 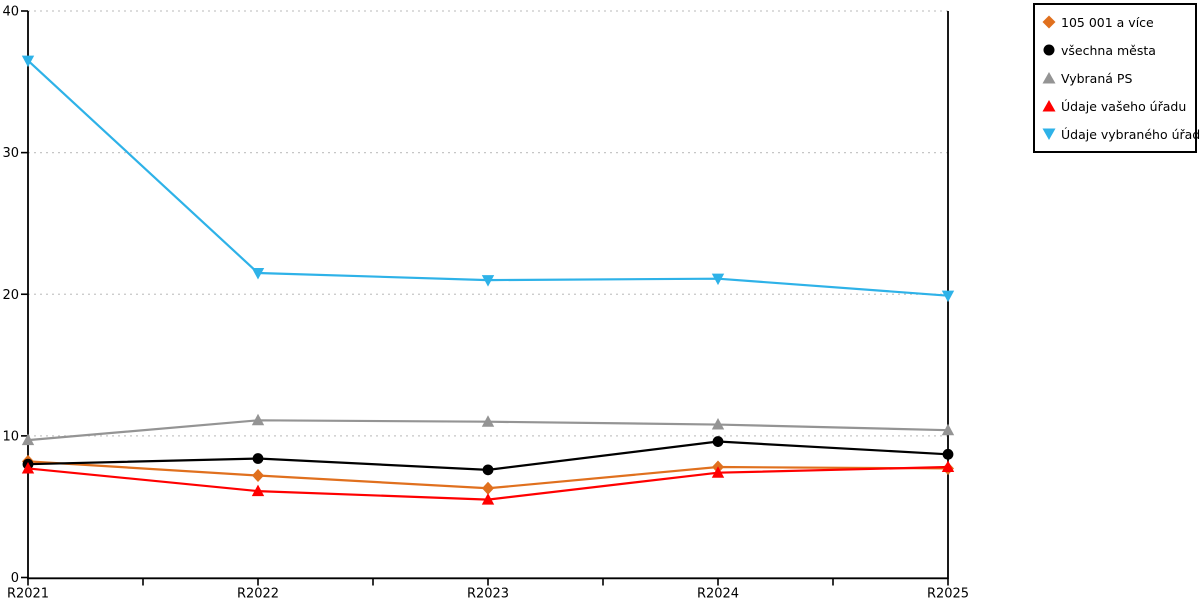 What do you see at coordinates (10, 153) in the screenshot?
I see `y-tick-label: 30` at bounding box center [10, 153].